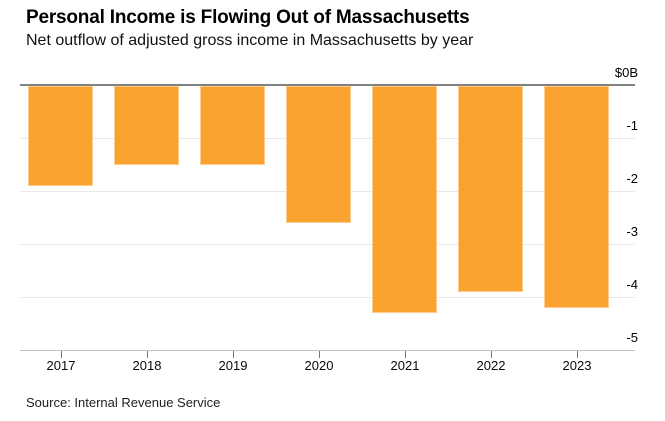 This screenshot has width=665, height=421. What do you see at coordinates (632, 337) in the screenshot?
I see `y-axis-tick-label: -5` at bounding box center [632, 337].